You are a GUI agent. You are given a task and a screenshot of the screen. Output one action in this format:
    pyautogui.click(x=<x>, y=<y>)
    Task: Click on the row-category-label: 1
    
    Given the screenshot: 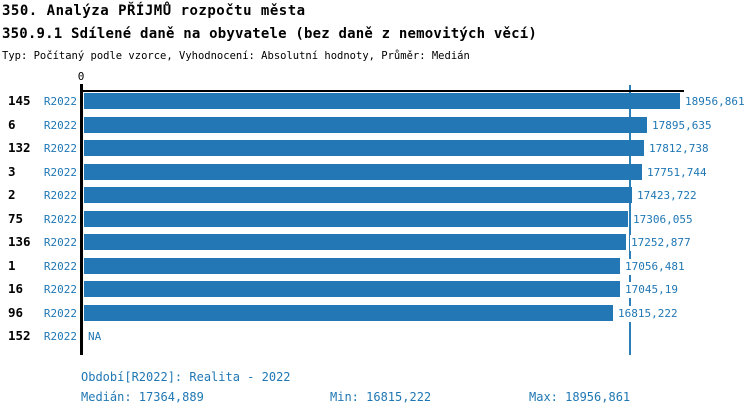 What is the action you would take?
    pyautogui.click(x=12, y=265)
    